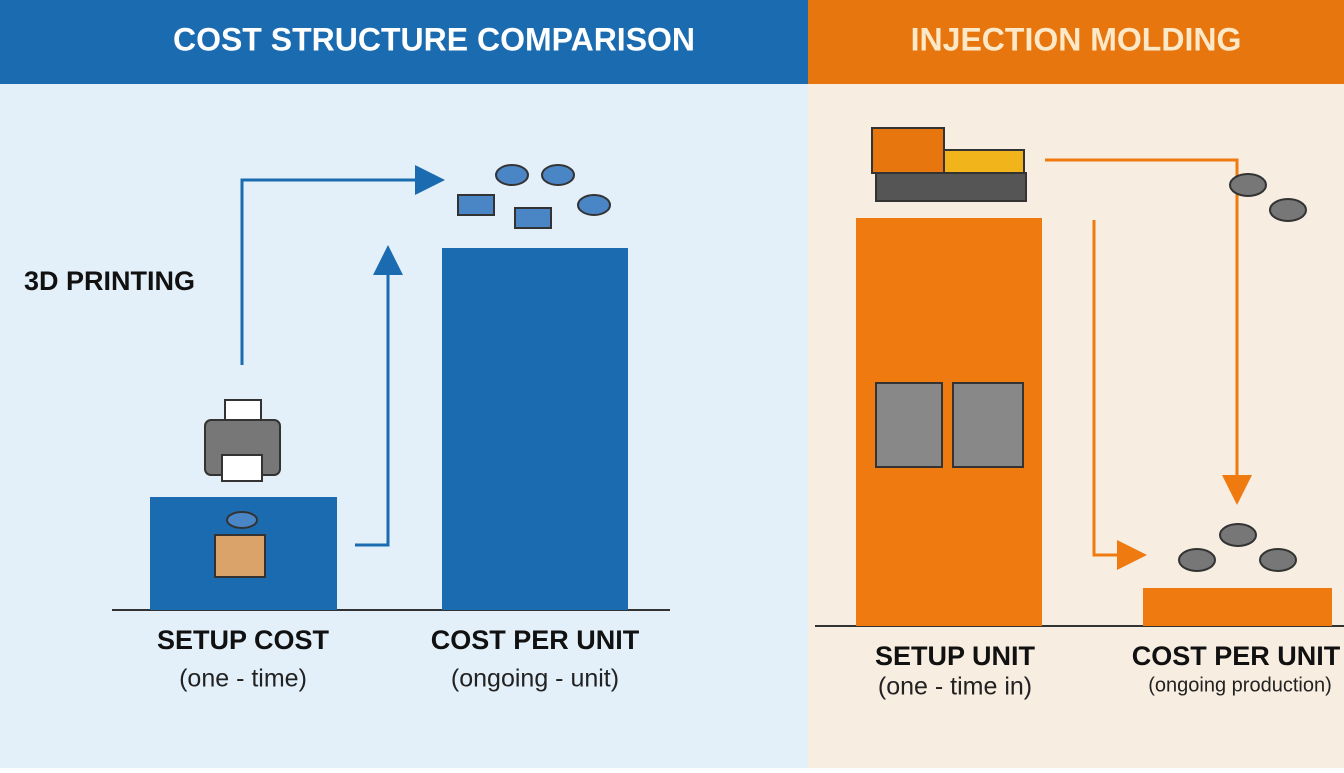 The width and height of the screenshot is (1344, 773). Describe the element at coordinates (240, 544) in the screenshot. I see `box-icon` at that location.